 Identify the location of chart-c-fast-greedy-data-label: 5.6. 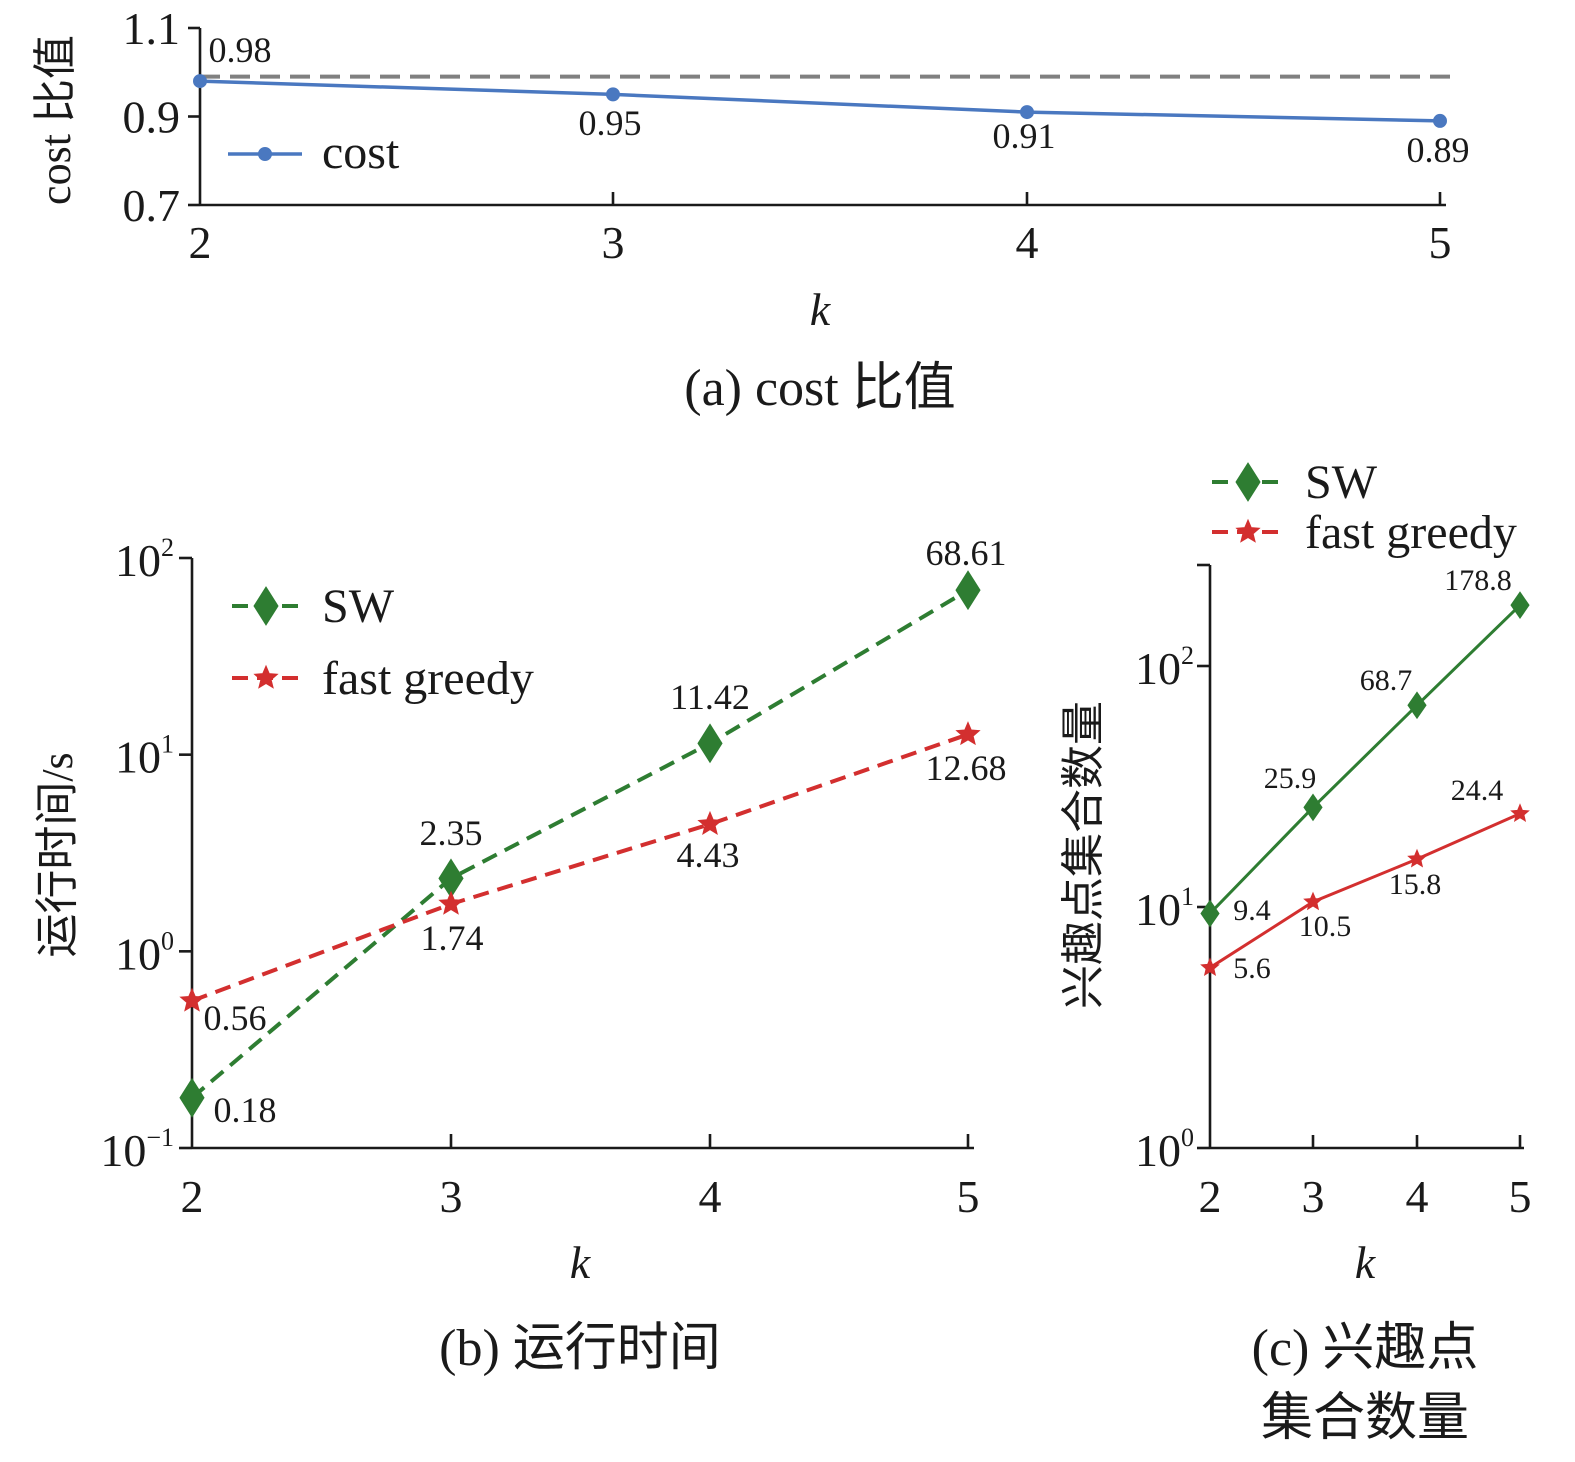
(1252, 968).